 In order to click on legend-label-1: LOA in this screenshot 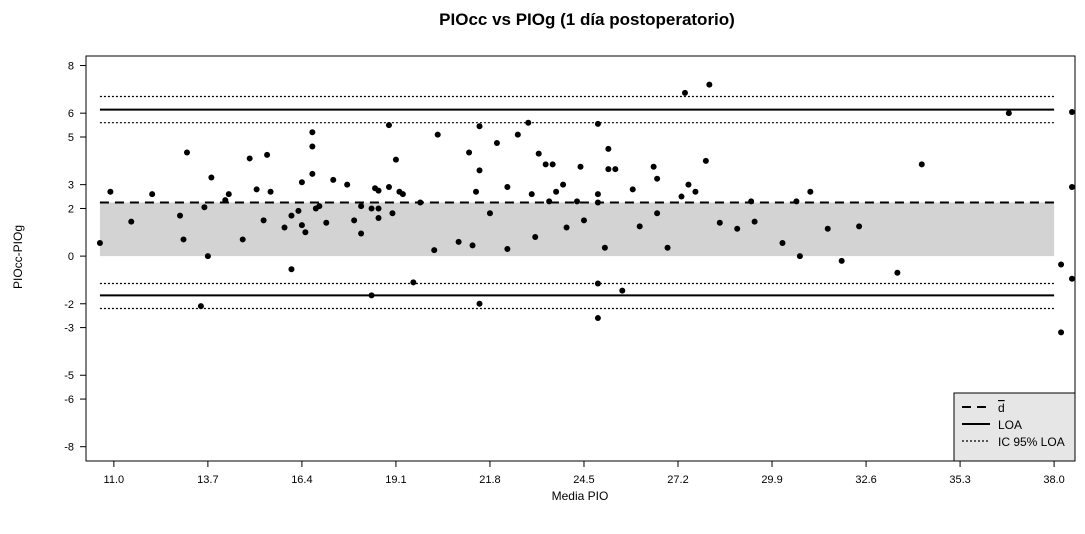, I will do `click(1010, 425)`.